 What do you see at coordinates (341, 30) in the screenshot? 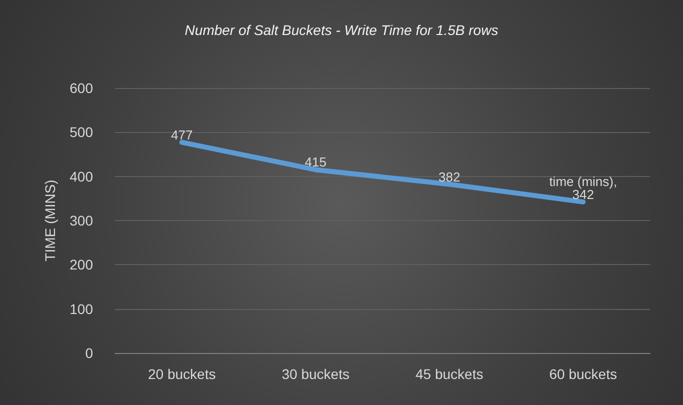
I see `chart-title: Number of Salt Buckets - Write Time for 1.5B rows` at bounding box center [341, 30].